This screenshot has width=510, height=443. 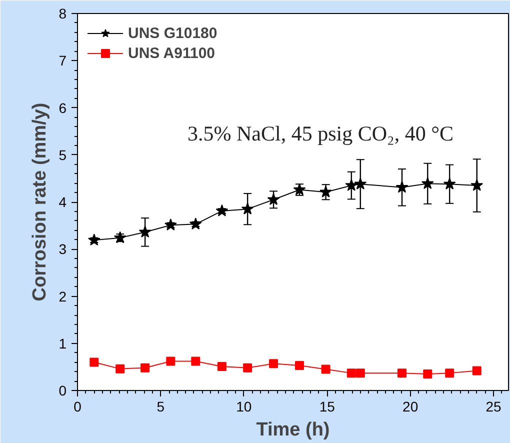 What do you see at coordinates (62, 14) in the screenshot?
I see `y-tick-label: 8` at bounding box center [62, 14].